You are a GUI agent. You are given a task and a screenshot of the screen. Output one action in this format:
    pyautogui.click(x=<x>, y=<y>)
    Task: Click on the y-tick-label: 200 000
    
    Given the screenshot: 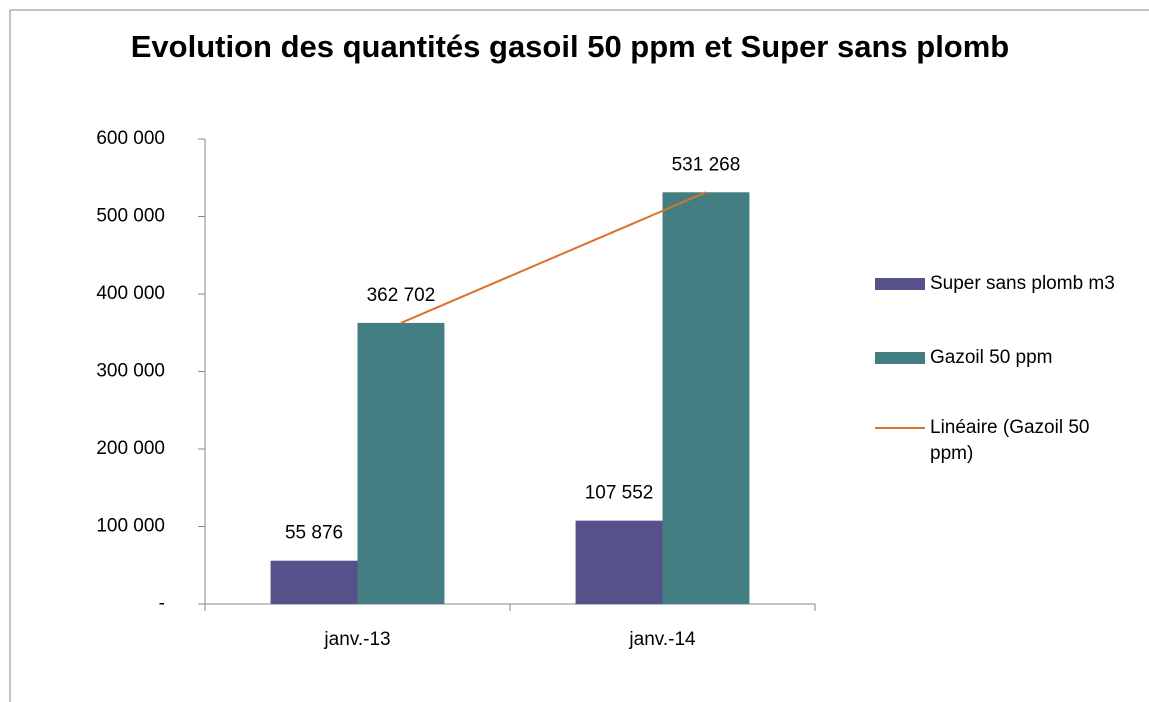 What is the action you would take?
    pyautogui.click(x=130, y=448)
    